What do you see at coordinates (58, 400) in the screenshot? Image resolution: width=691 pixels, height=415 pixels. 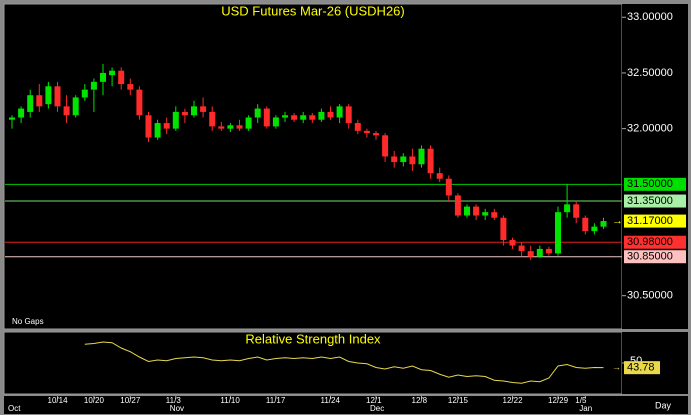 I see `x-tick-label: 10/14` at bounding box center [58, 400].